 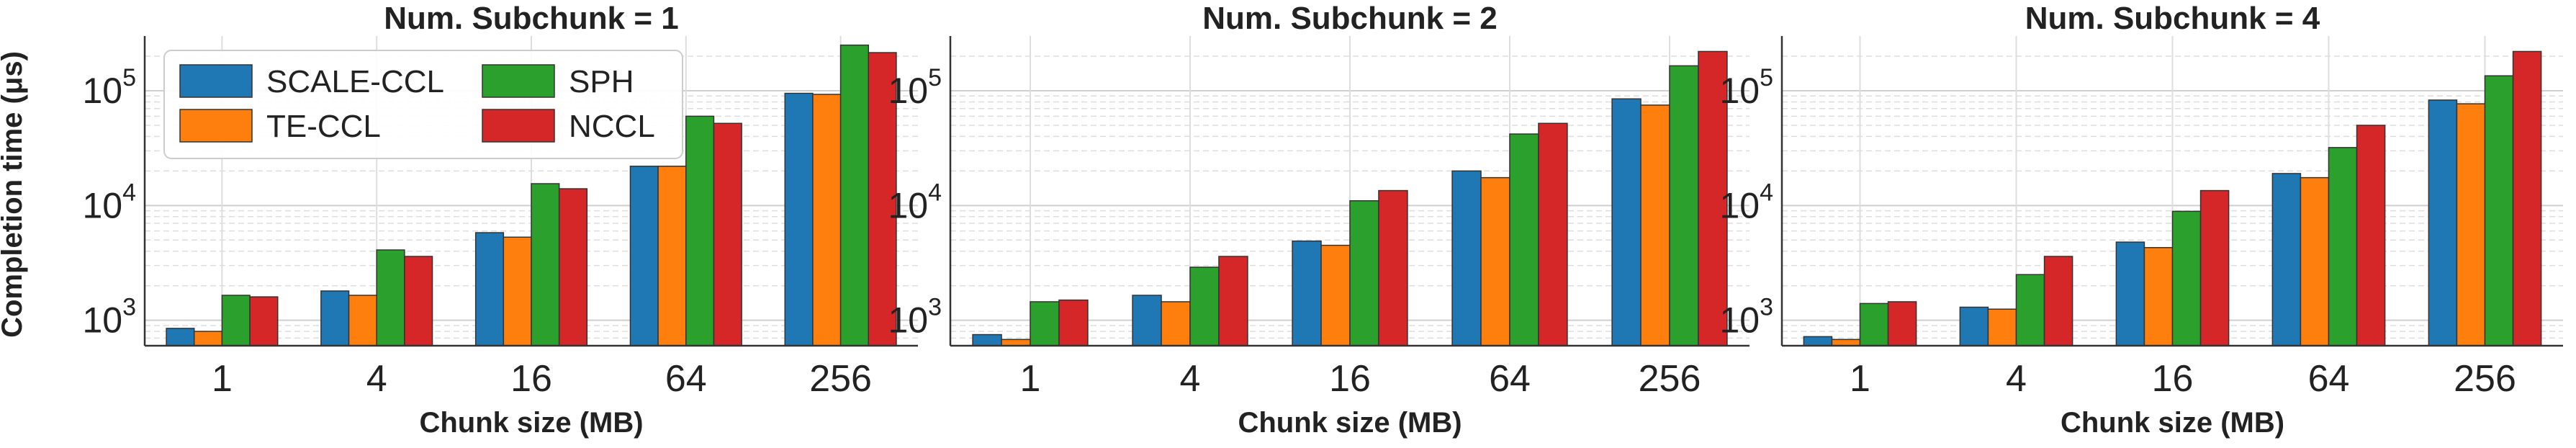 What do you see at coordinates (1350, 18) in the screenshot?
I see `chart-title: Num. Subchunk = 2` at bounding box center [1350, 18].